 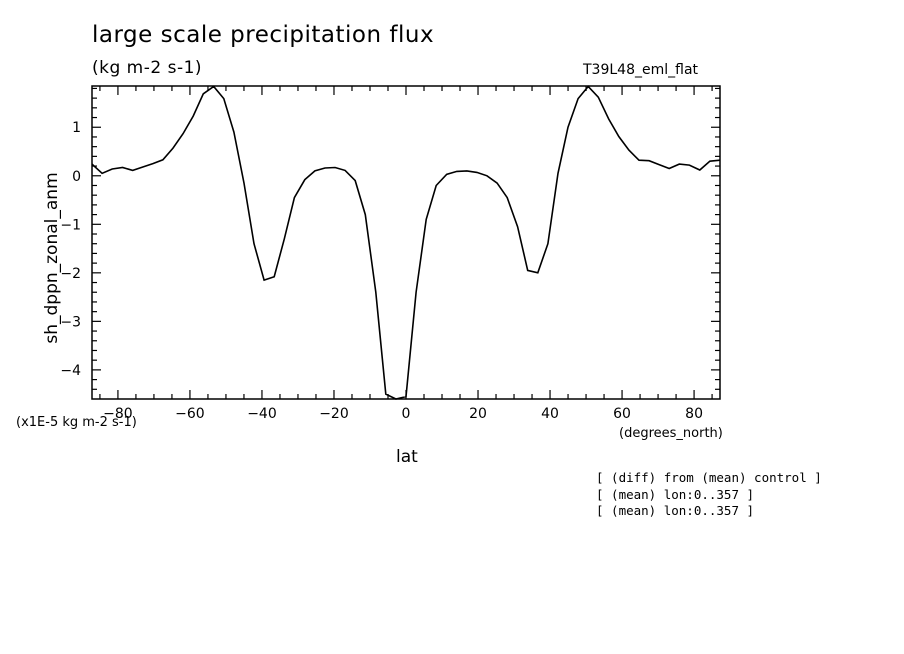 I want to click on y-tick-label: −1, so click(x=70, y=225).